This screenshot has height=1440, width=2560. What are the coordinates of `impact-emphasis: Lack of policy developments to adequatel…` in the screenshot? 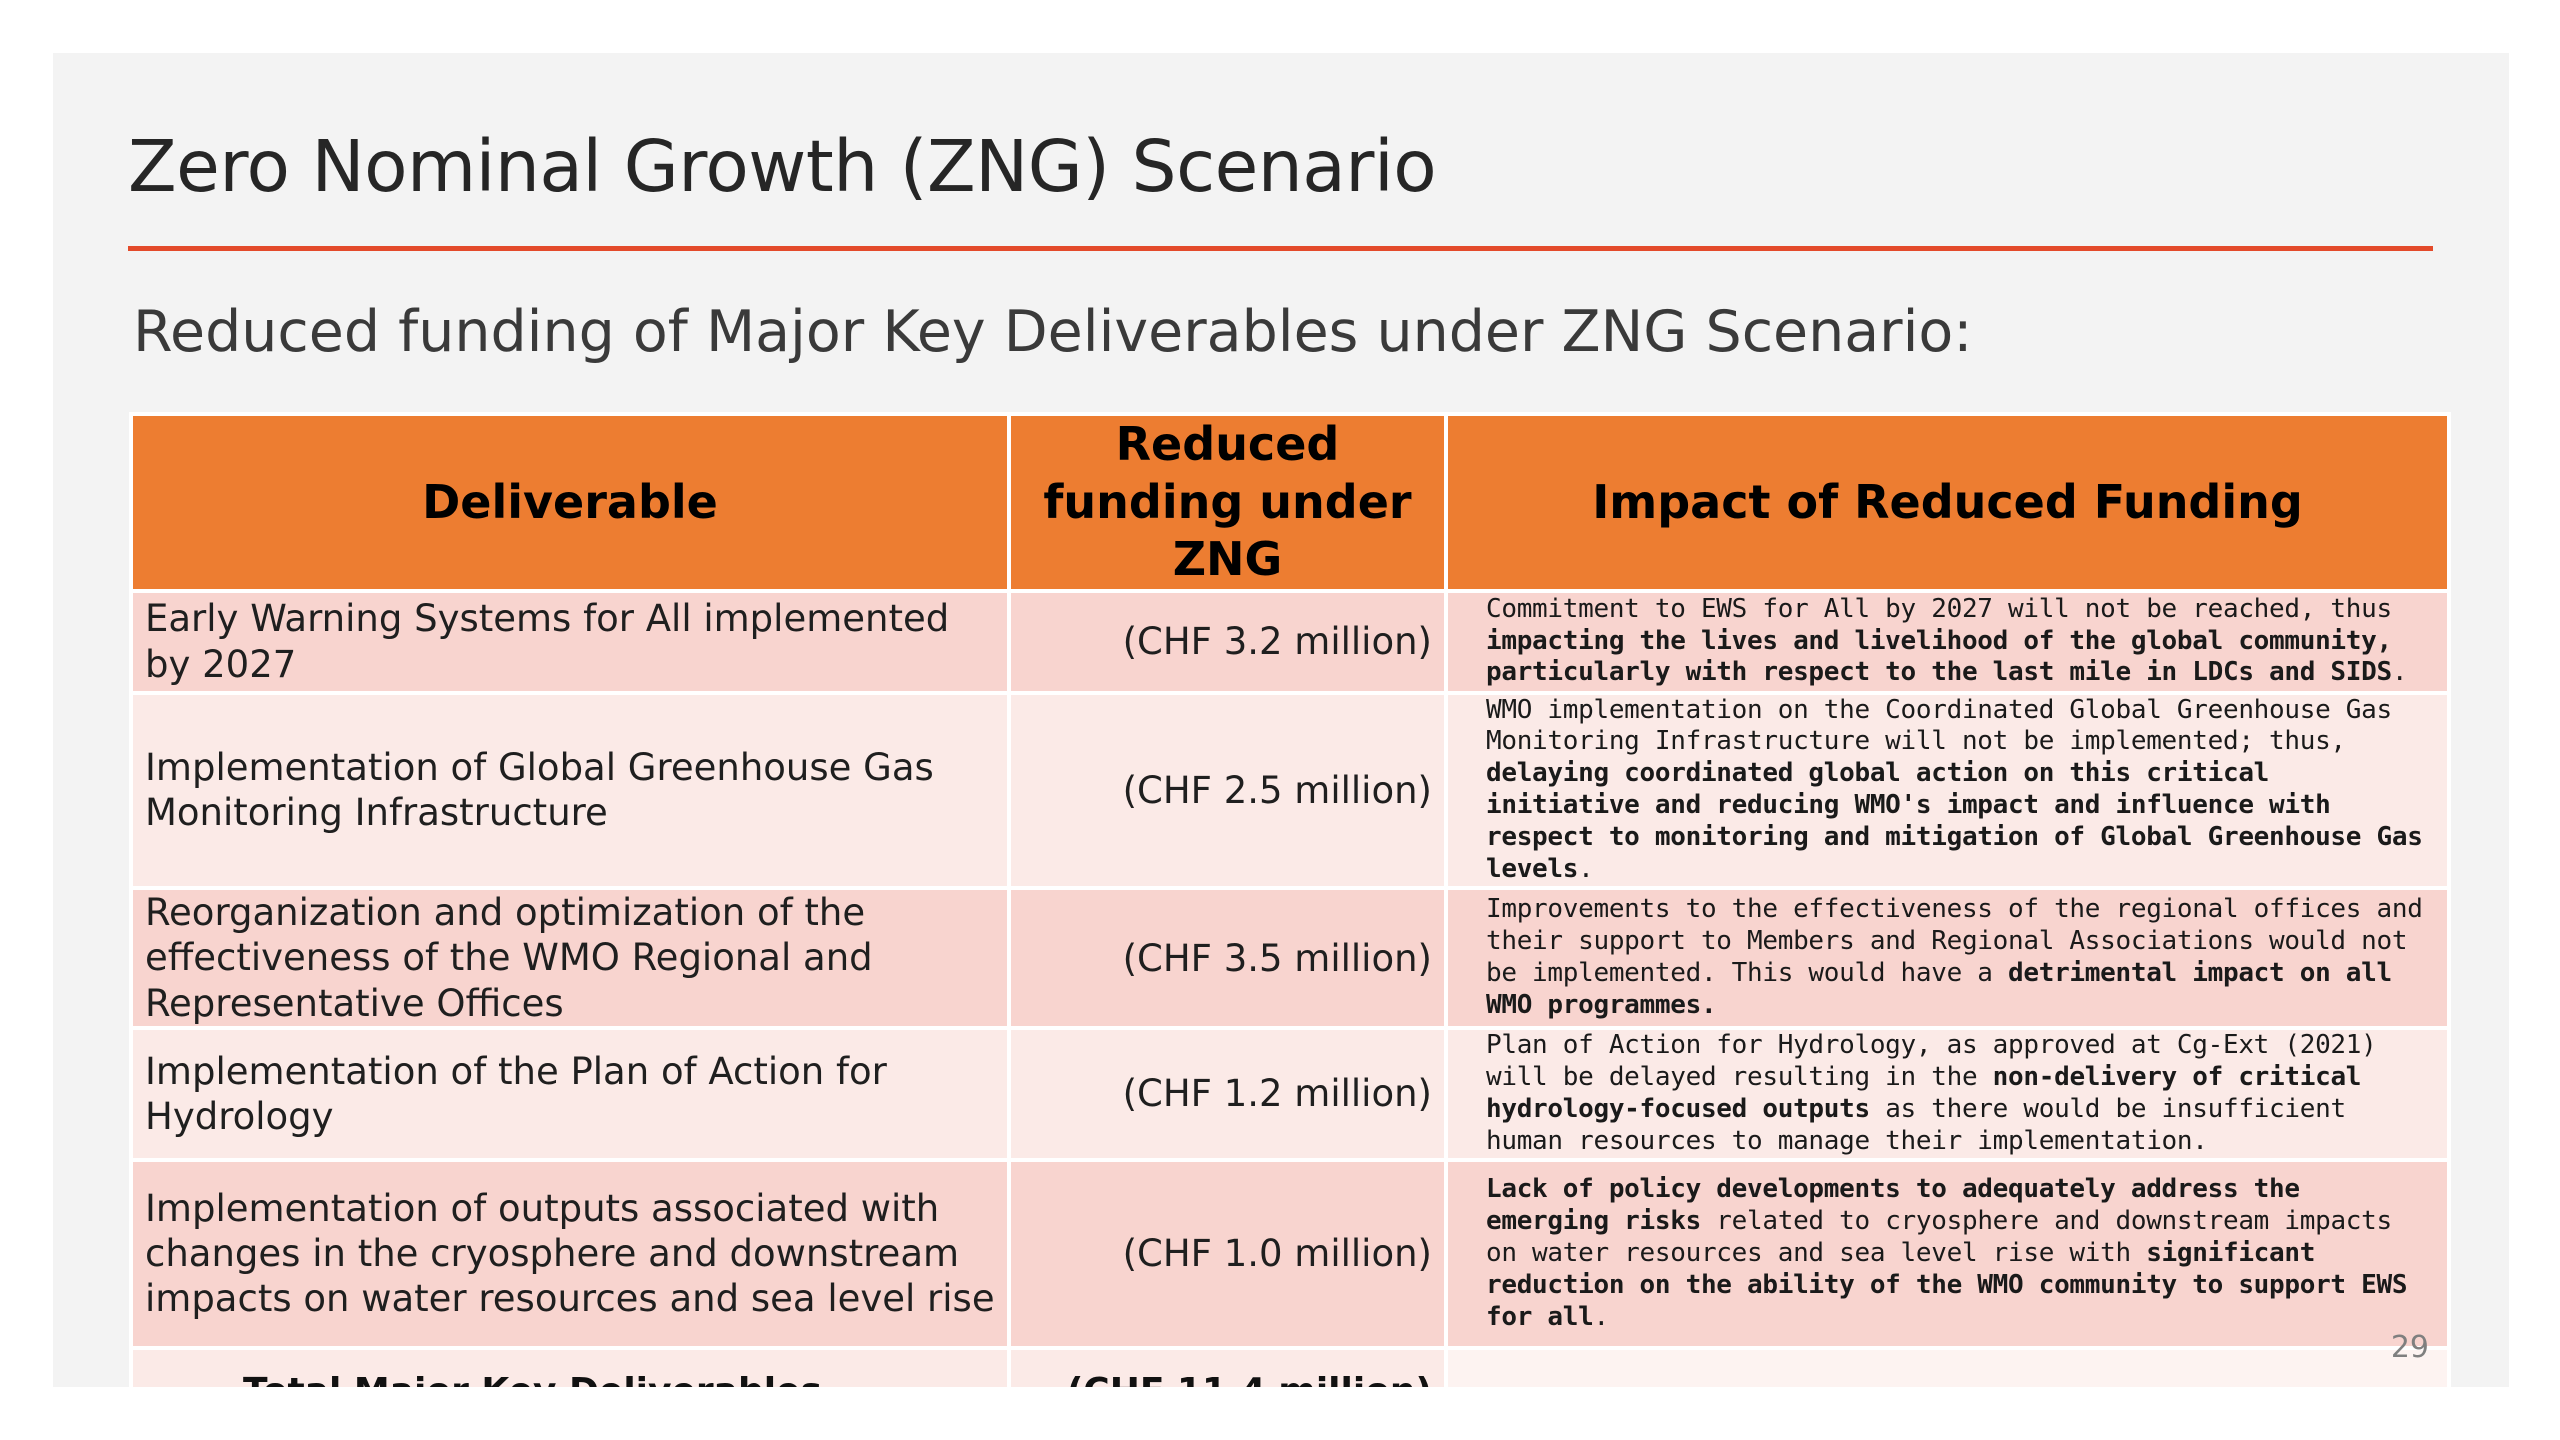 It's located at (1893, 1204).